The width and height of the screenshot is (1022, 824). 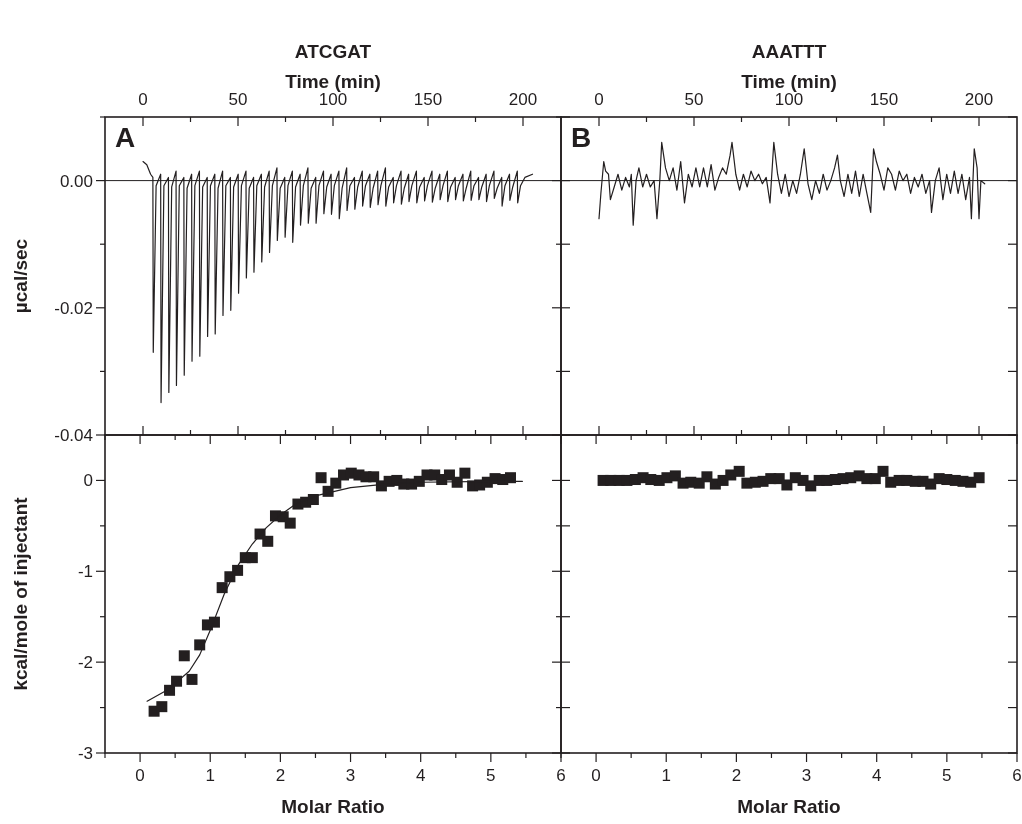 I want to click on y-tick-label: -0.04, so click(x=73, y=435).